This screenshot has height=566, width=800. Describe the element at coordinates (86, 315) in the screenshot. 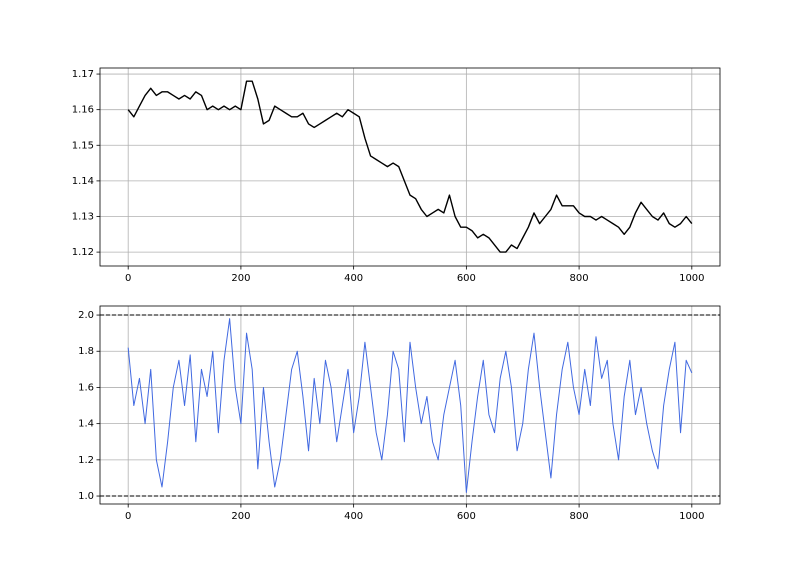

I see `y-tick-label: 2.0` at that location.